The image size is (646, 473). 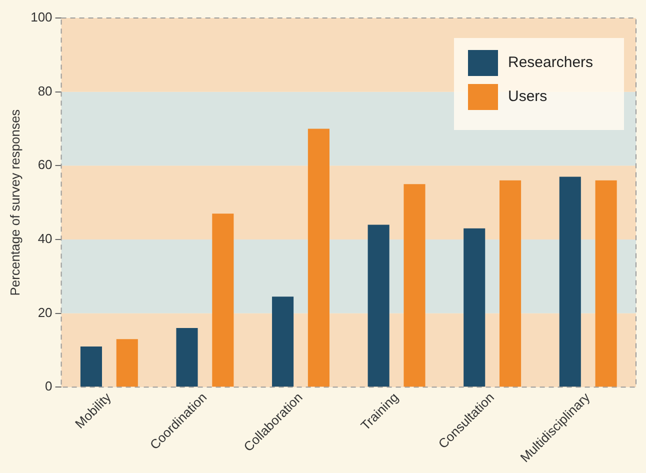 I want to click on y-tick-label: 60, so click(x=45, y=164).